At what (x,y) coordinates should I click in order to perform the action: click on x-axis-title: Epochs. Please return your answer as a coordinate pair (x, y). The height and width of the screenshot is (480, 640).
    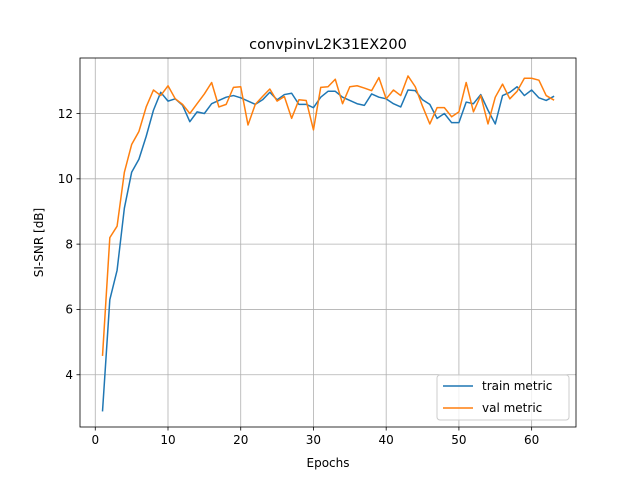
    Looking at the image, I should click on (328, 463).